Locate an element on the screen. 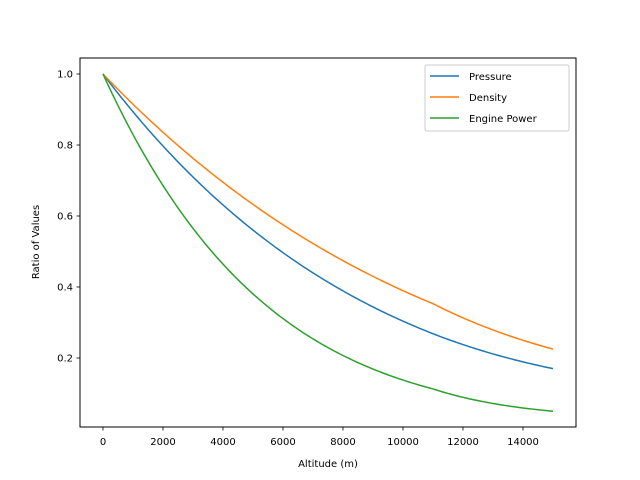 This screenshot has height=480, width=640. y-tick-label: 0.6 is located at coordinates (65, 217).